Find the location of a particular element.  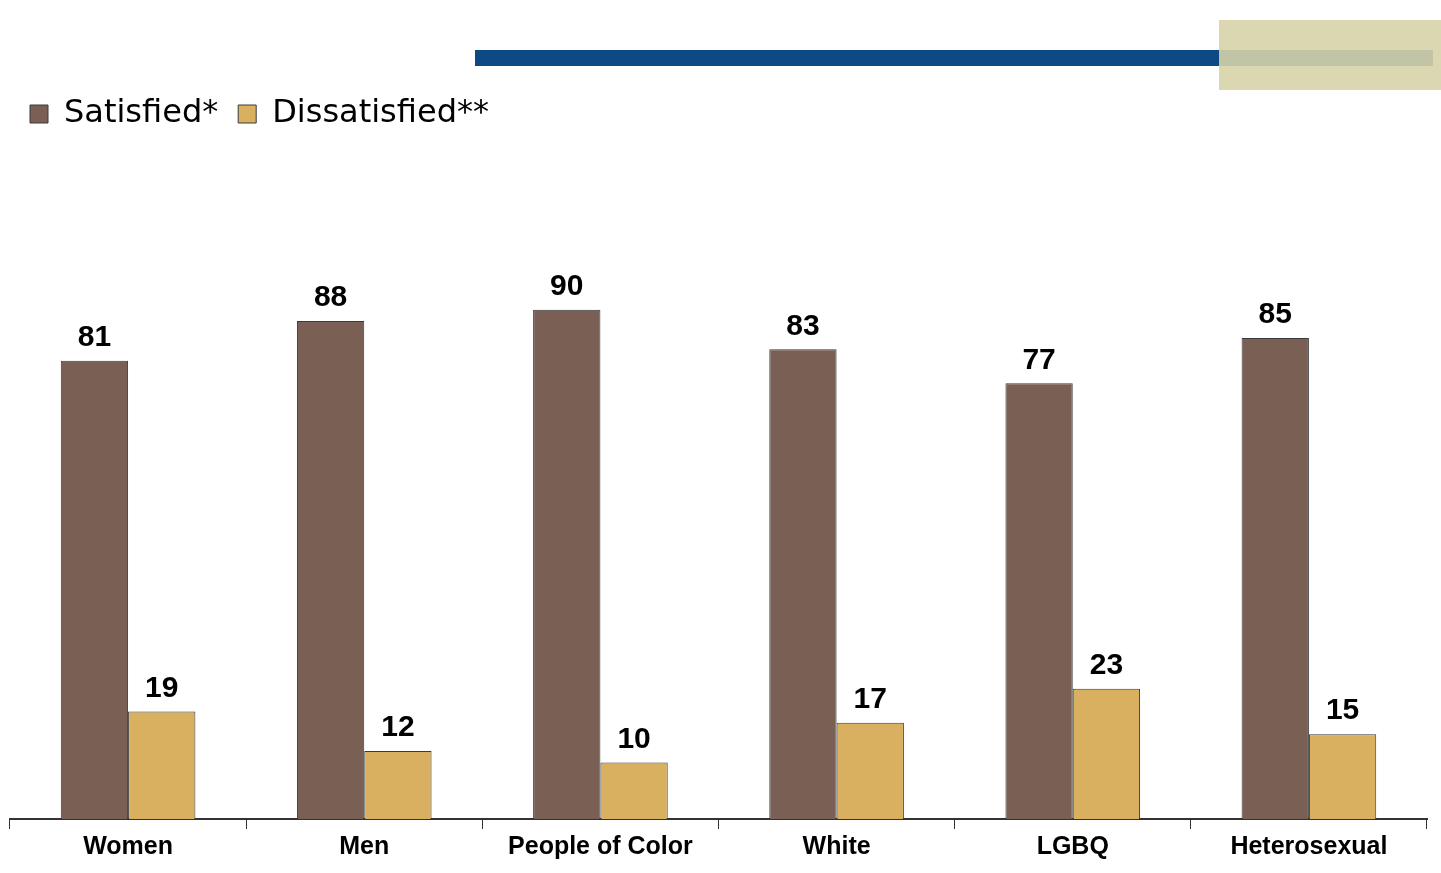

legend-label: Satisfied* is located at coordinates (141, 111).